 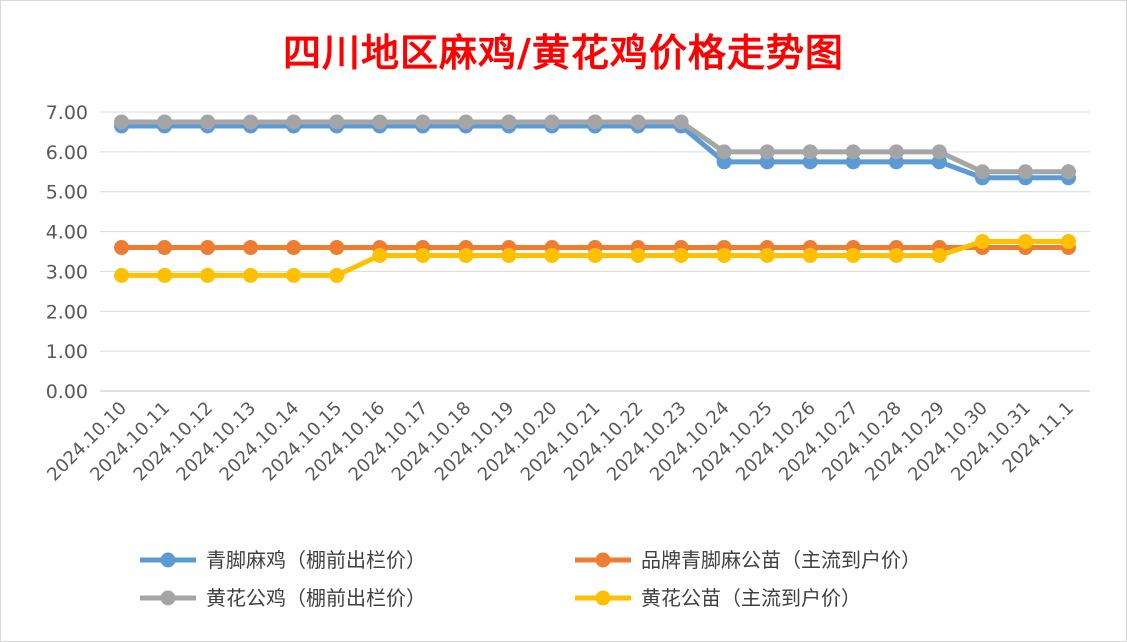 What do you see at coordinates (67, 113) in the screenshot?
I see `y-tick-label: 7.00` at bounding box center [67, 113].